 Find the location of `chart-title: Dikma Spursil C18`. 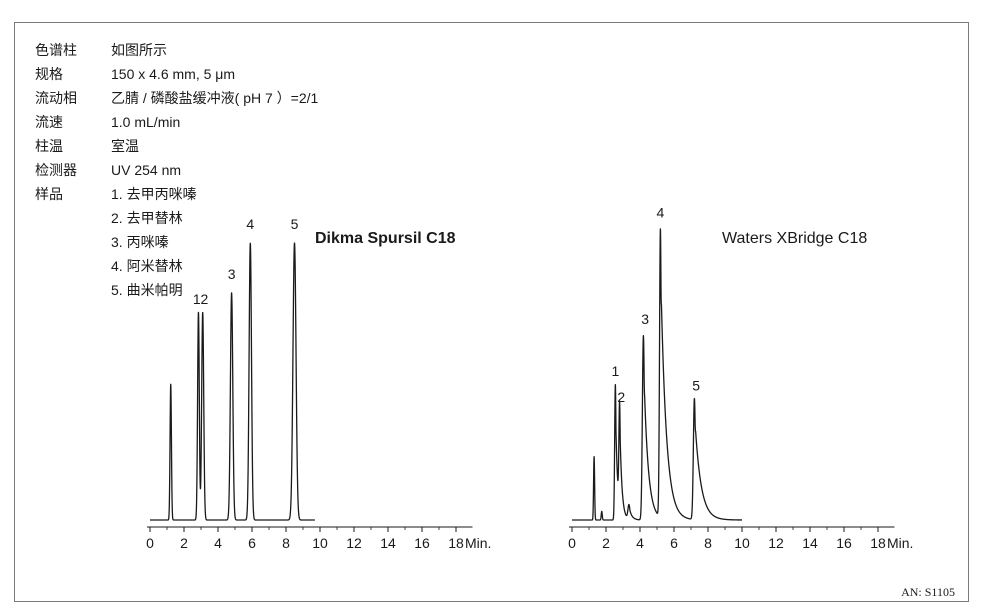

chart-title: Dikma Spursil C18 is located at coordinates (385, 238).